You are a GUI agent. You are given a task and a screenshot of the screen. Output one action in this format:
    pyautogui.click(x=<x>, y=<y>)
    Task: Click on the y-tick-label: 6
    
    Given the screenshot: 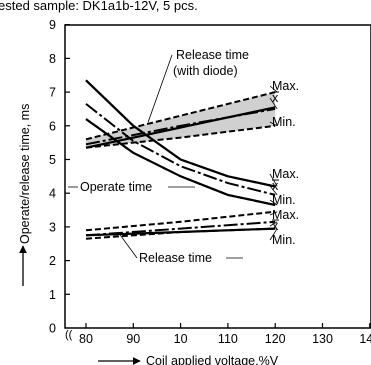 What is the action you would take?
    pyautogui.click(x=52, y=126)
    